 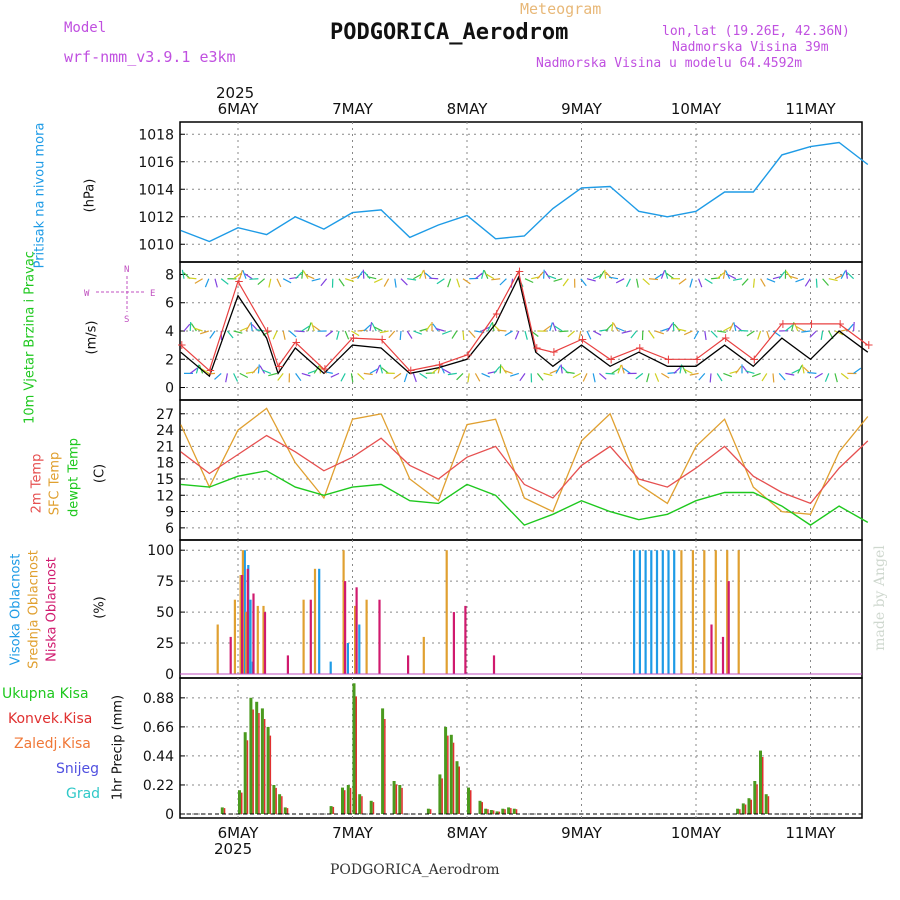 What do you see at coordinates (353, 833) in the screenshot?
I see `day-label-bottom: 7MAY` at bounding box center [353, 833].